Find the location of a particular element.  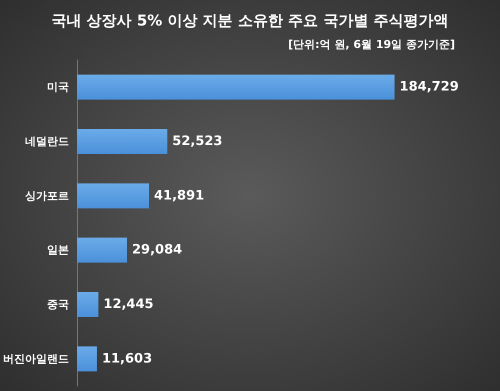

data-label: 29,084 is located at coordinates (157, 250).